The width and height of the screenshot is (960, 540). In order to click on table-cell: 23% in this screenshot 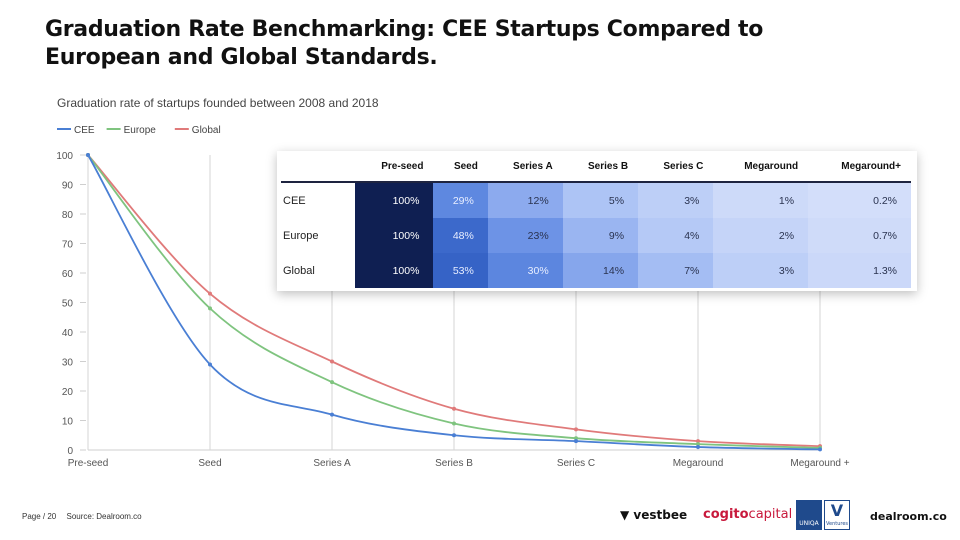, I will do `click(525, 235)`.